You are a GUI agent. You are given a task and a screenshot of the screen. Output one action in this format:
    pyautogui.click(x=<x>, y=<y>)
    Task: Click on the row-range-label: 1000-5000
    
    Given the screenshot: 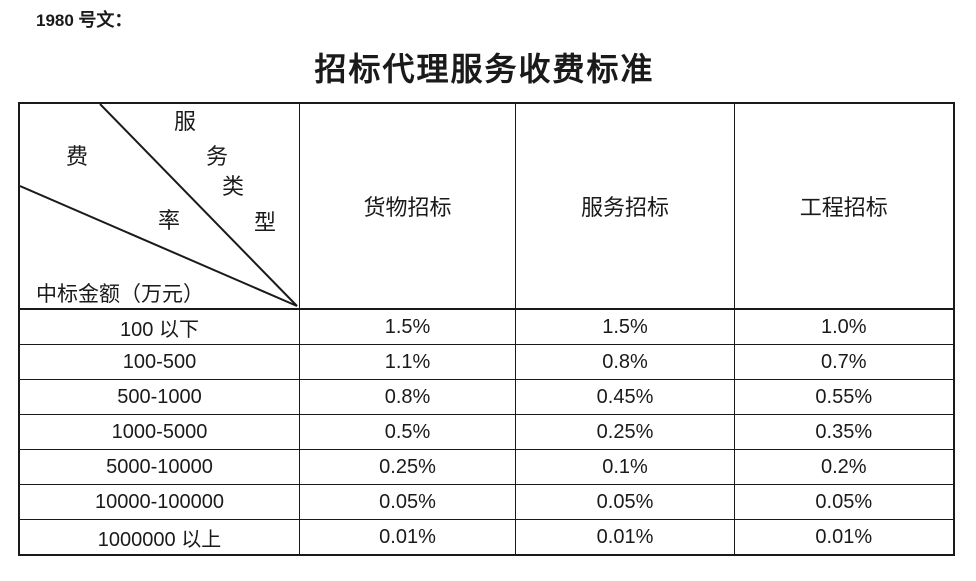 What is the action you would take?
    pyautogui.click(x=159, y=432)
    